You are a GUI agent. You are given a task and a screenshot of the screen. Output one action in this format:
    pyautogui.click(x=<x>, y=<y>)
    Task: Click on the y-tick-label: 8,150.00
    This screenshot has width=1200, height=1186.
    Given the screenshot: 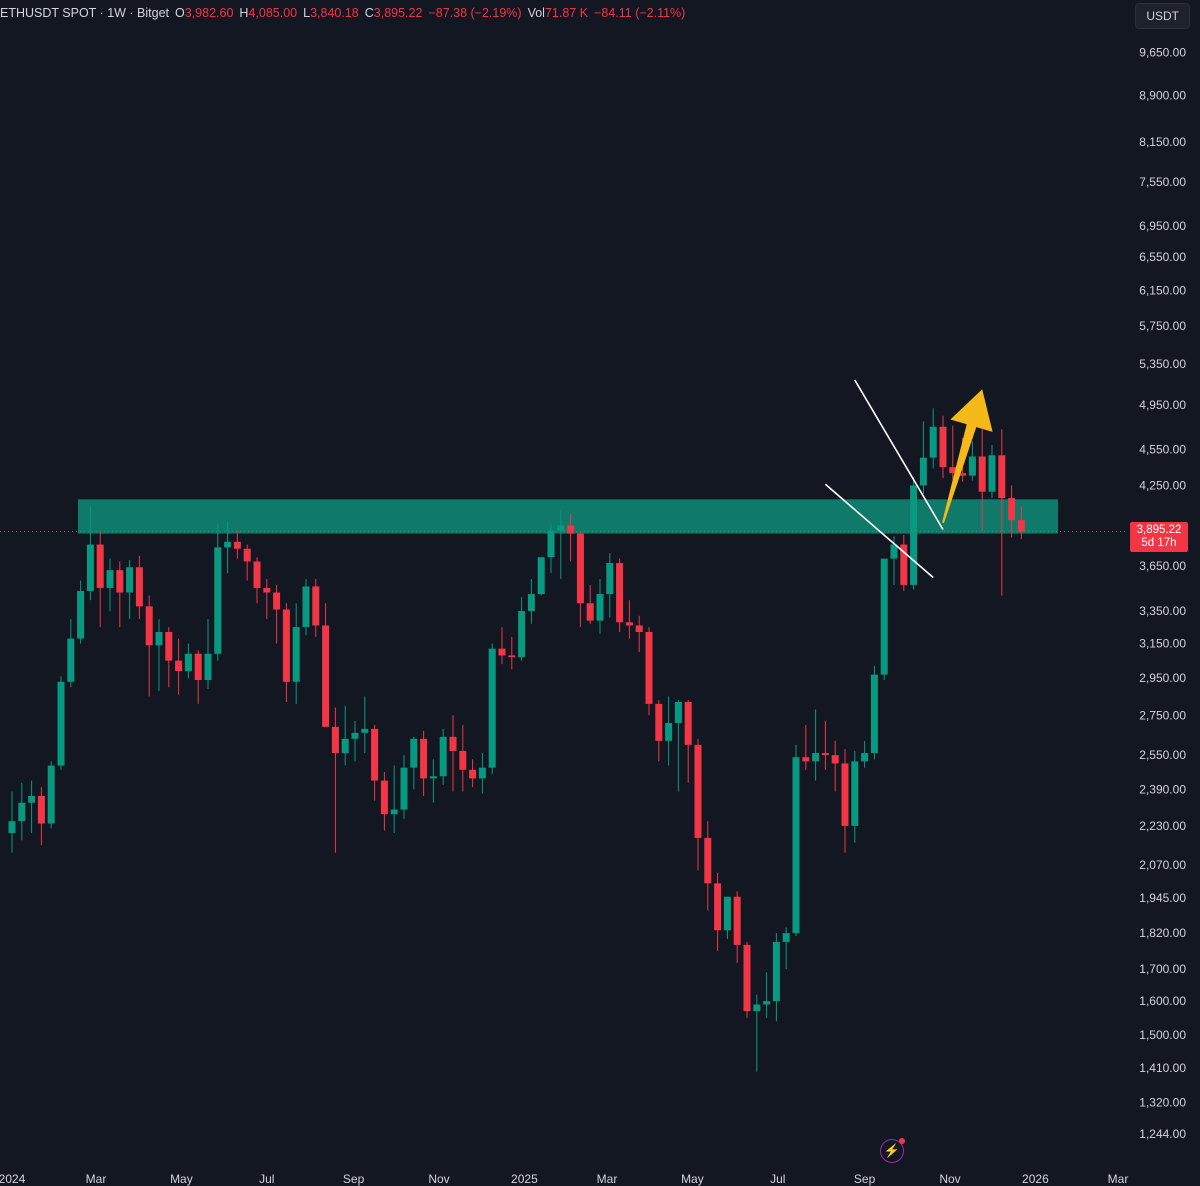 What is the action you would take?
    pyautogui.click(x=1162, y=142)
    